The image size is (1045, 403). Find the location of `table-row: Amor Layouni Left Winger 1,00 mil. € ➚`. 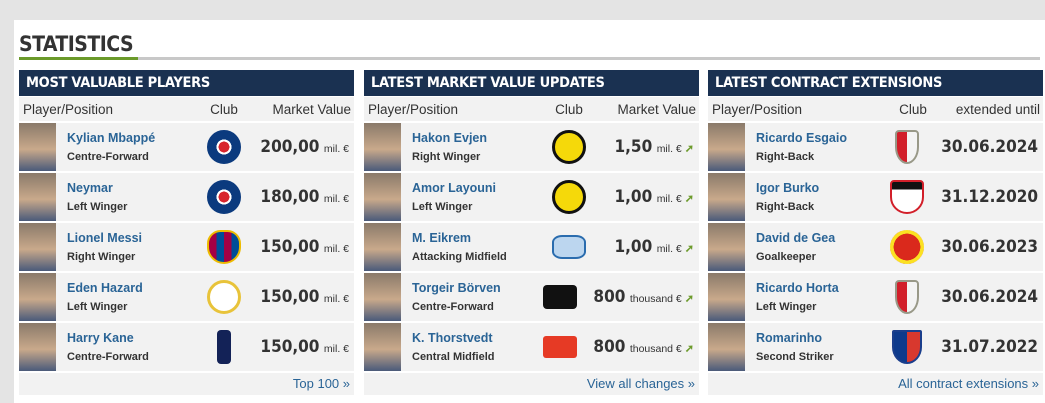

table-row: Amor Layouni Left Winger 1,00 mil. € ➚ is located at coordinates (531, 197).